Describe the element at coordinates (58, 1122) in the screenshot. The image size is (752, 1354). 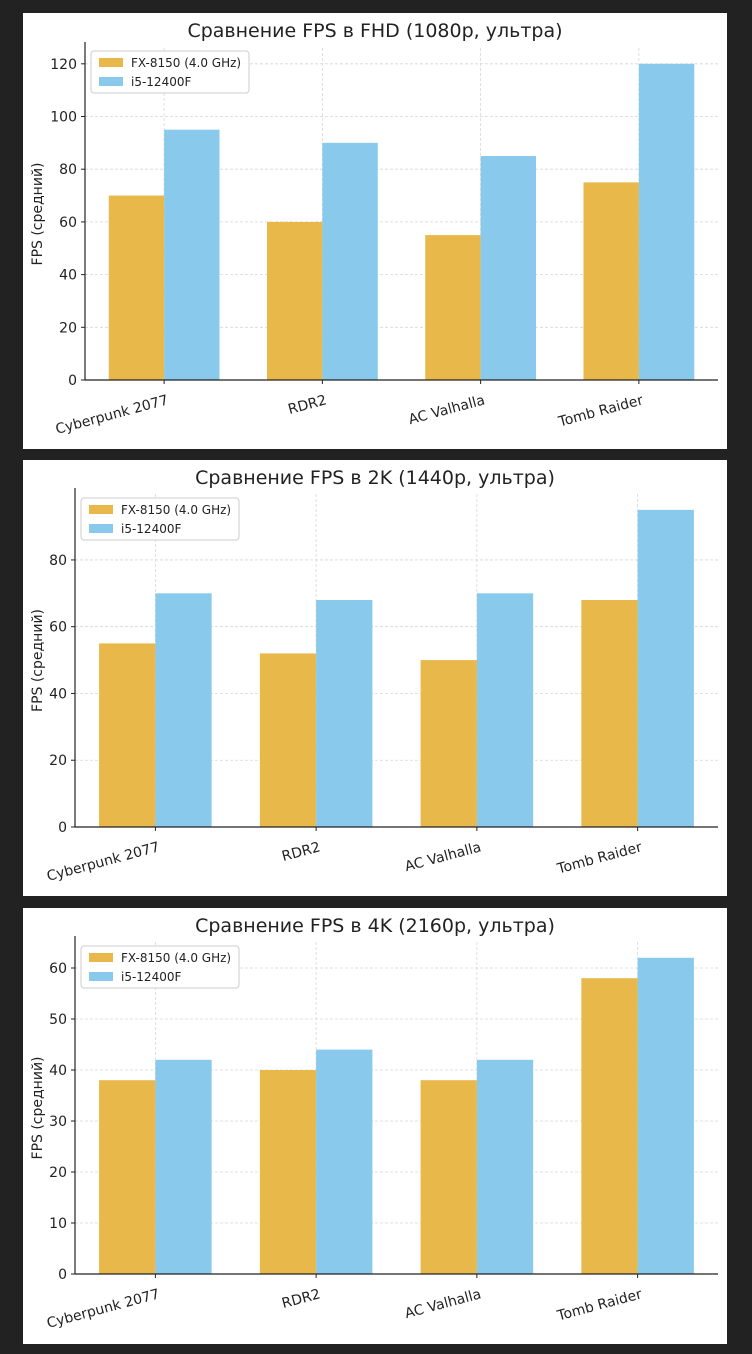
I see `chart-4k-y-tick-label: 30` at that location.